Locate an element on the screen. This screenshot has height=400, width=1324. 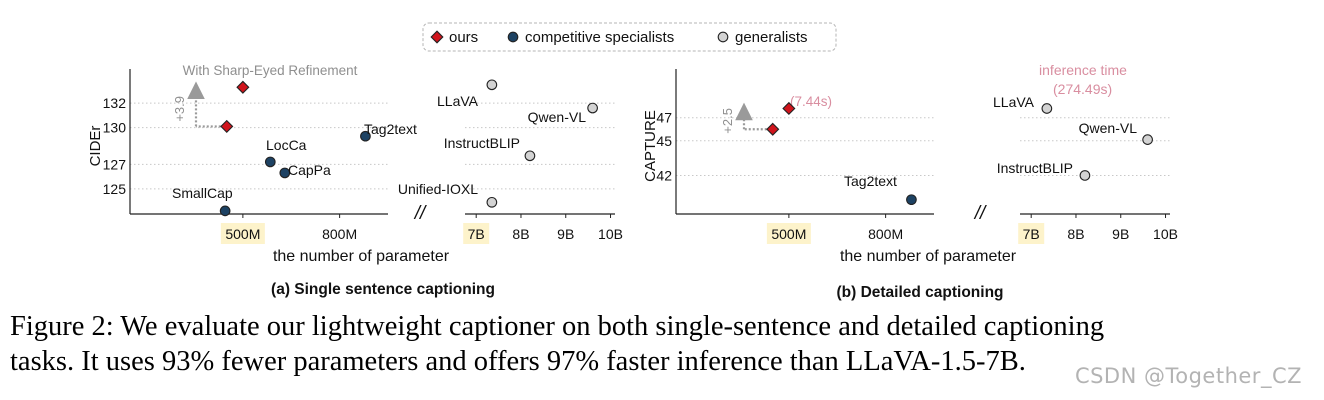
panel-title: (b) Detailed captioning is located at coordinates (919, 292).